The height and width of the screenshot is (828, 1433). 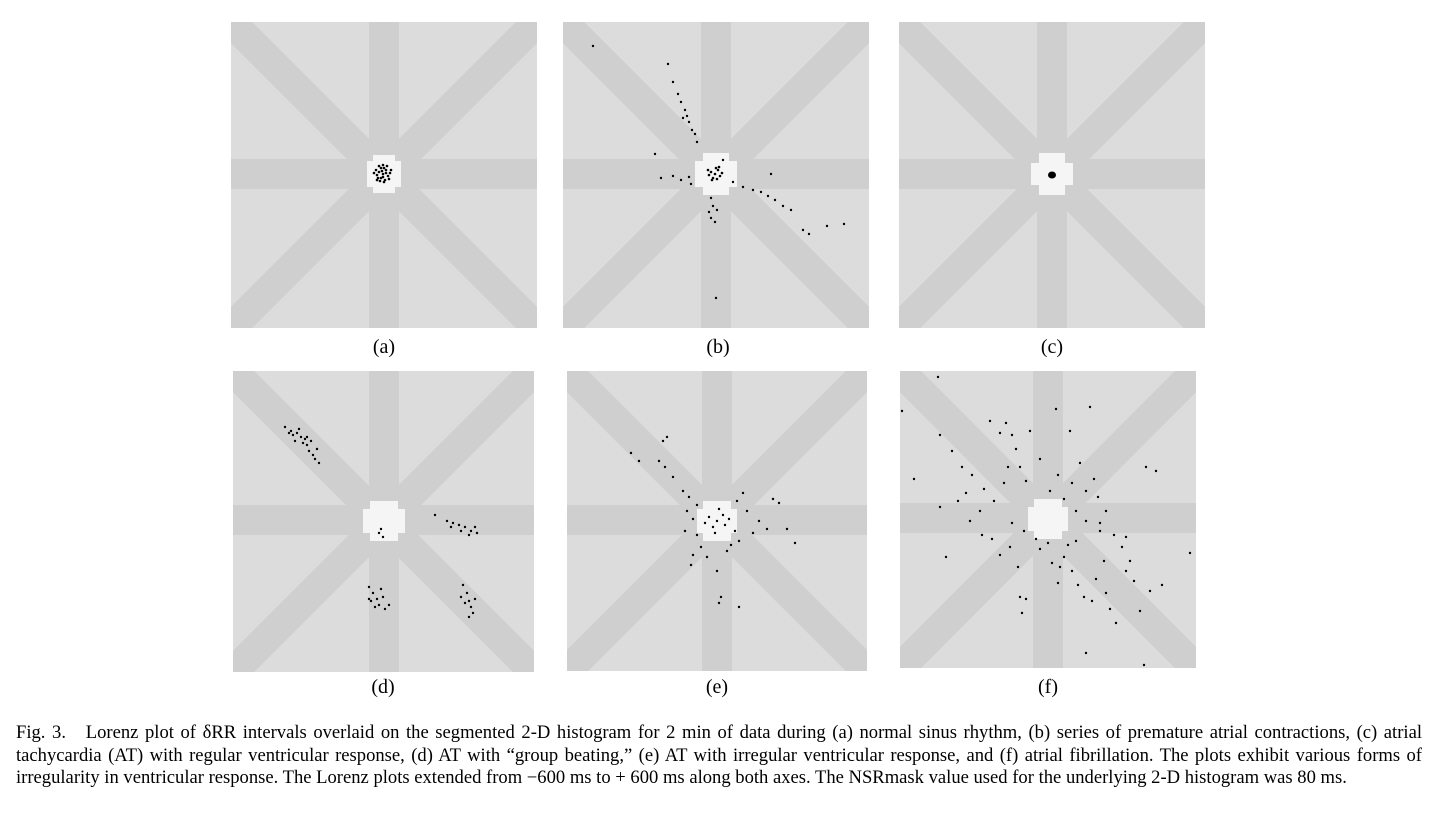 What do you see at coordinates (717, 687) in the screenshot?
I see `panel-label-e: (e)` at bounding box center [717, 687].